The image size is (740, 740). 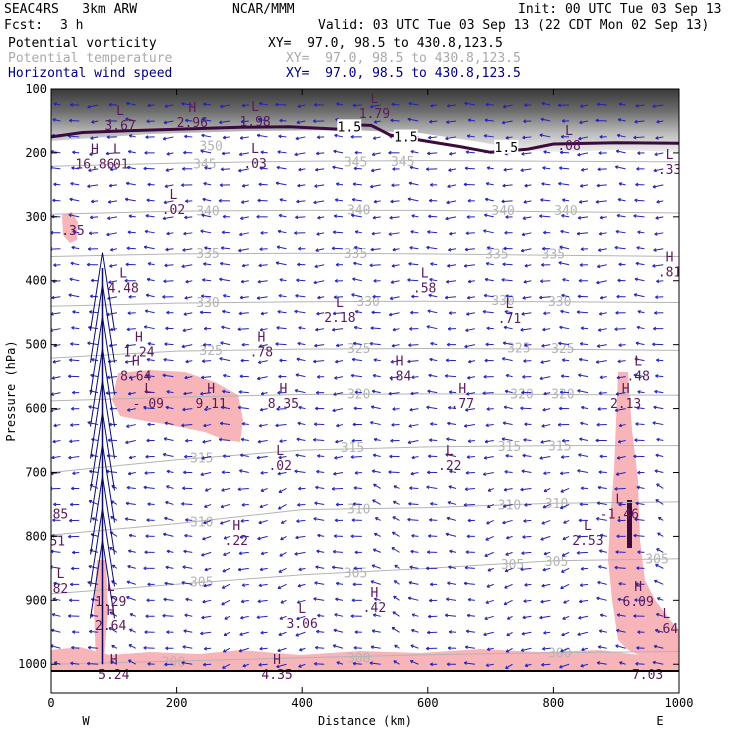 I want to click on low-marker: L, so click(x=174, y=195).